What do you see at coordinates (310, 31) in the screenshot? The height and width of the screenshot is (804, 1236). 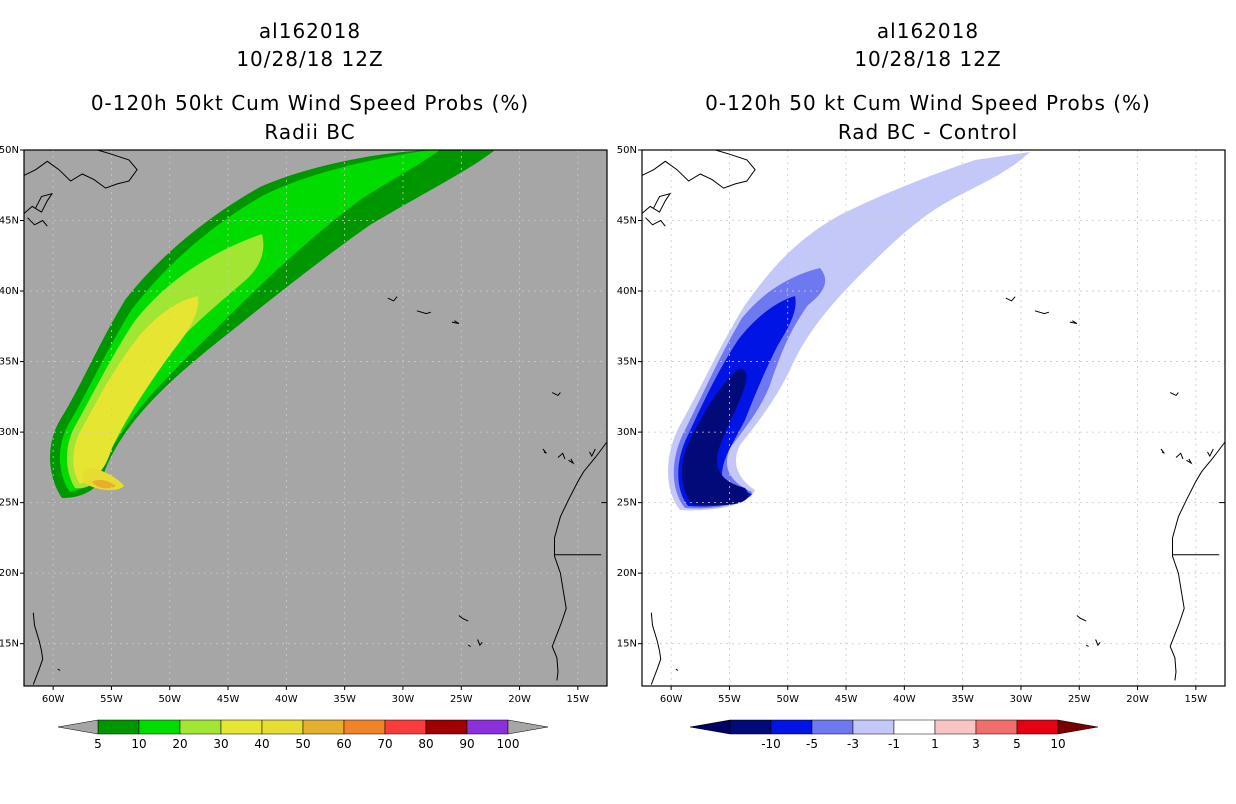 I see `left-title-storm: al162018` at bounding box center [310, 31].